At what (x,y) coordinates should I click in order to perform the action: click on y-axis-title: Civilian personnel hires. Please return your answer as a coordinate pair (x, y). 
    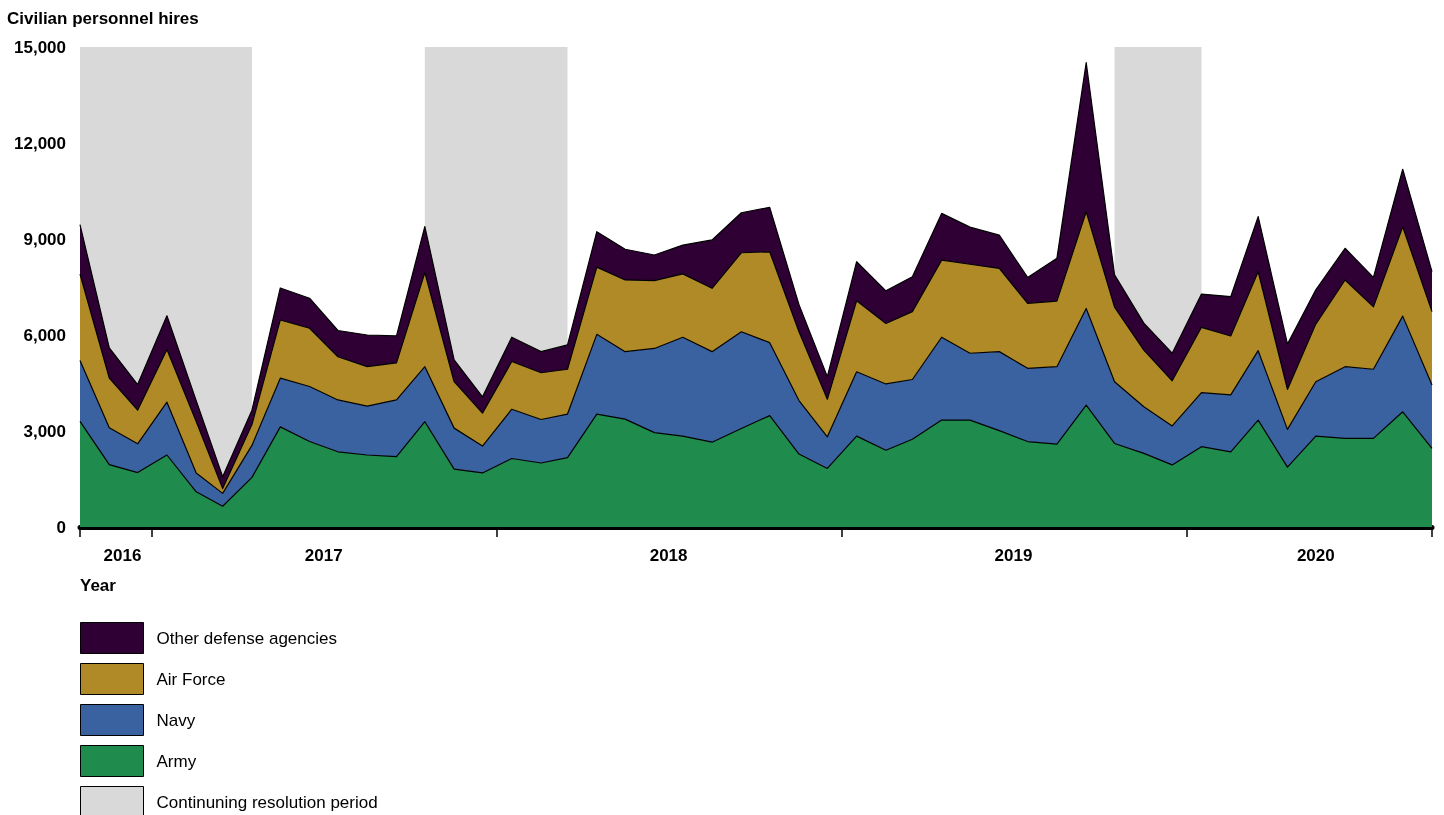
    Looking at the image, I should click on (103, 18).